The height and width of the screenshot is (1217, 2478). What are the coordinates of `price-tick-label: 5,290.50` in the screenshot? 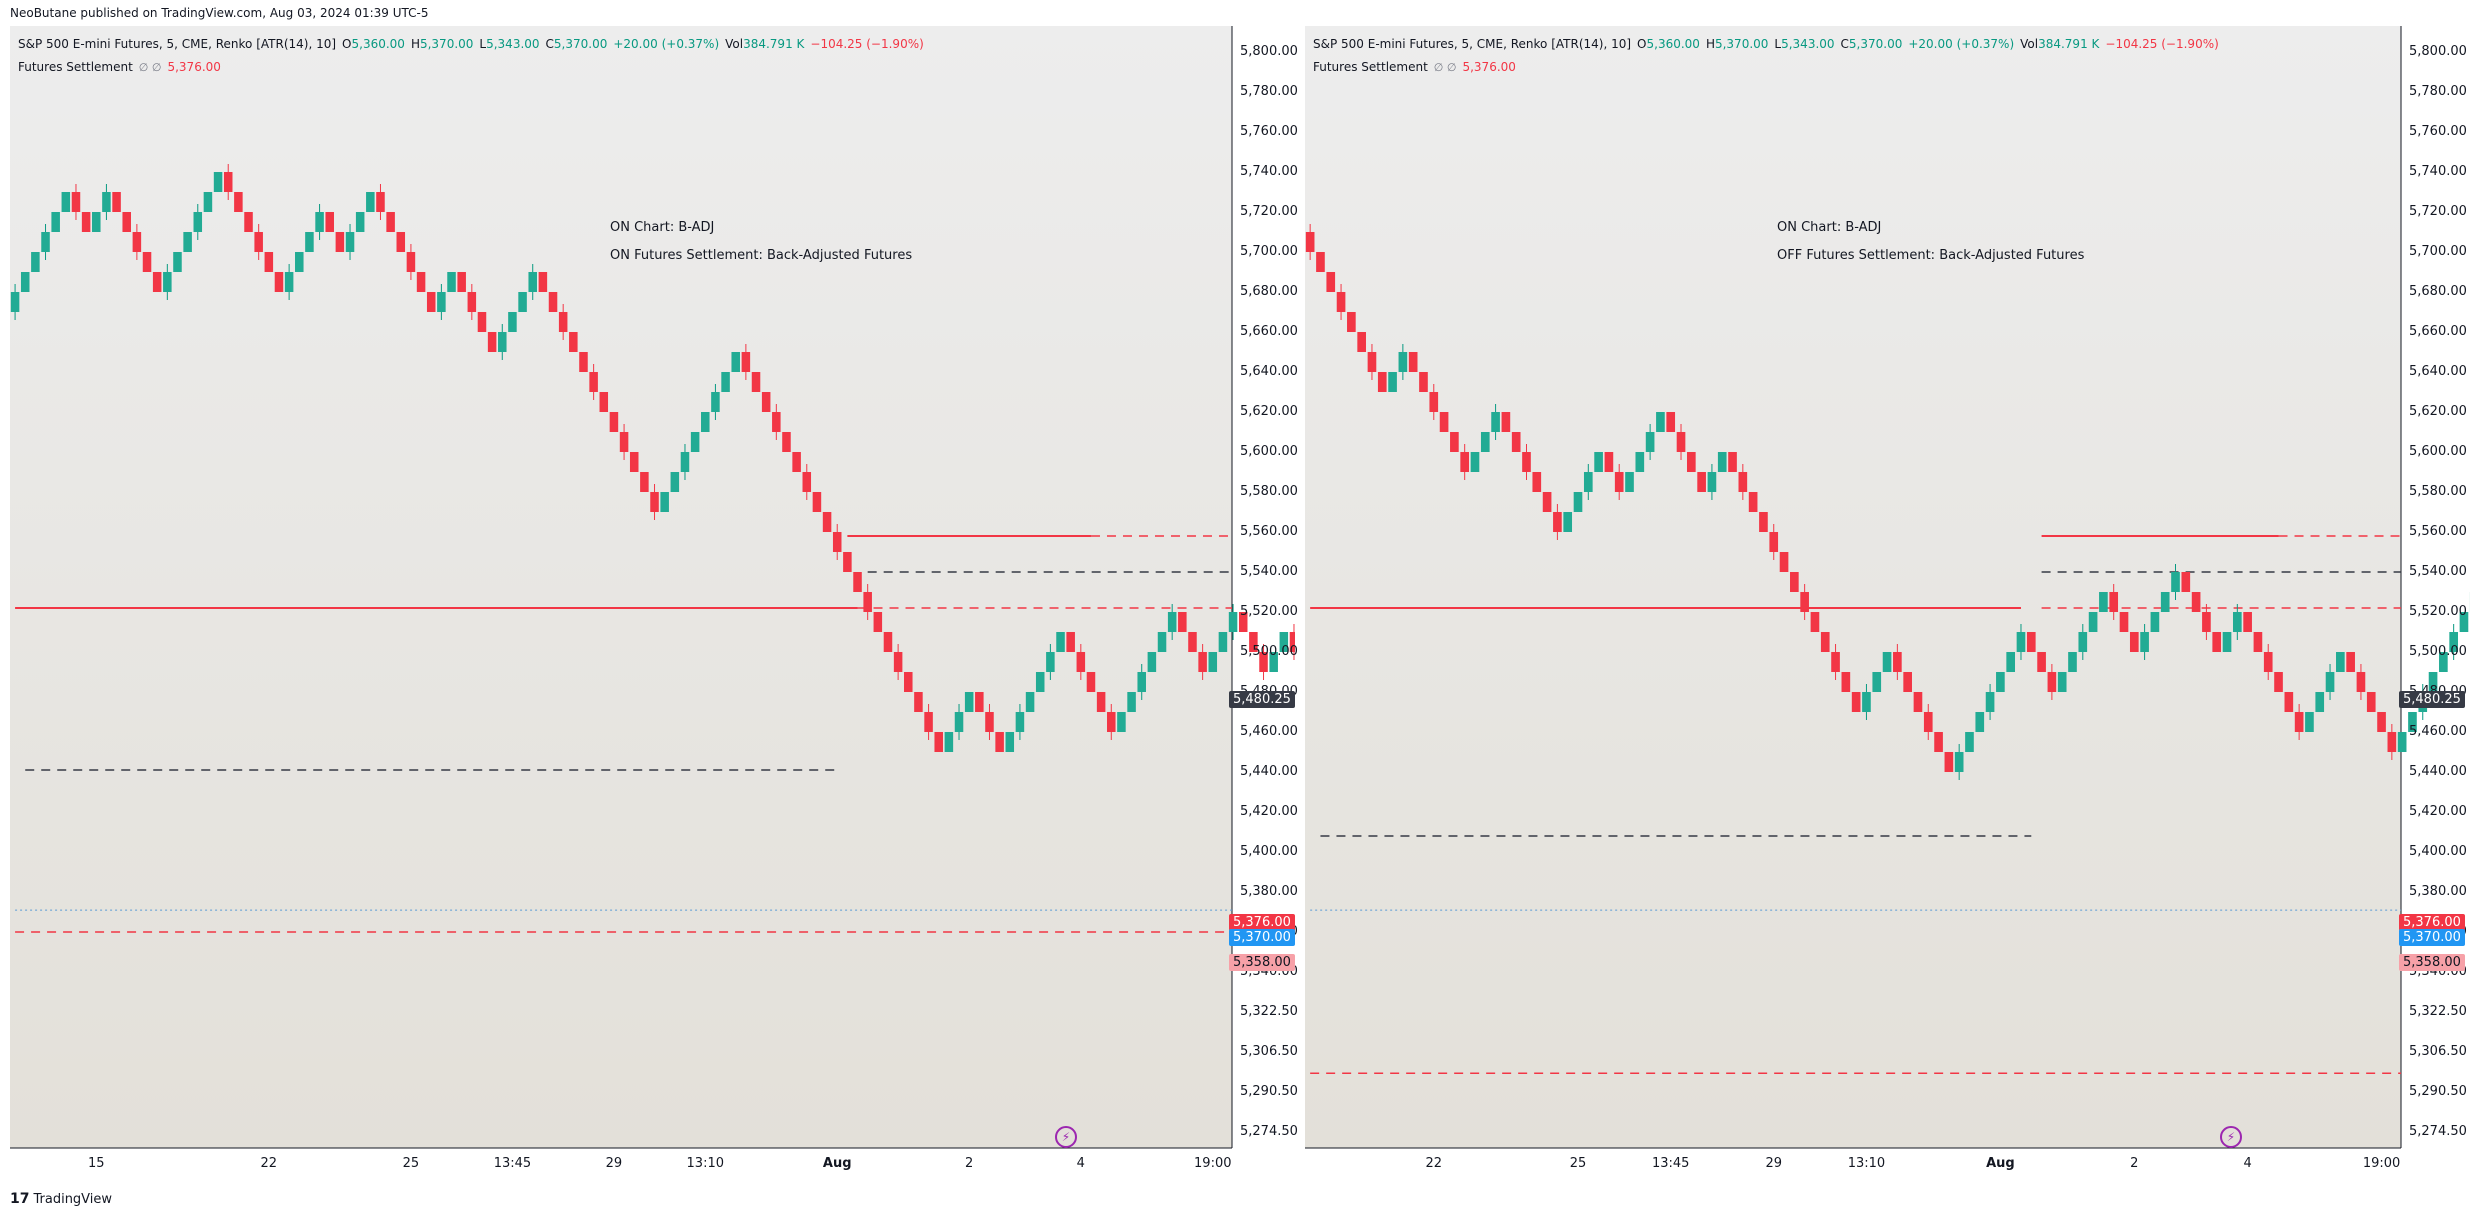 It's located at (2438, 1091).